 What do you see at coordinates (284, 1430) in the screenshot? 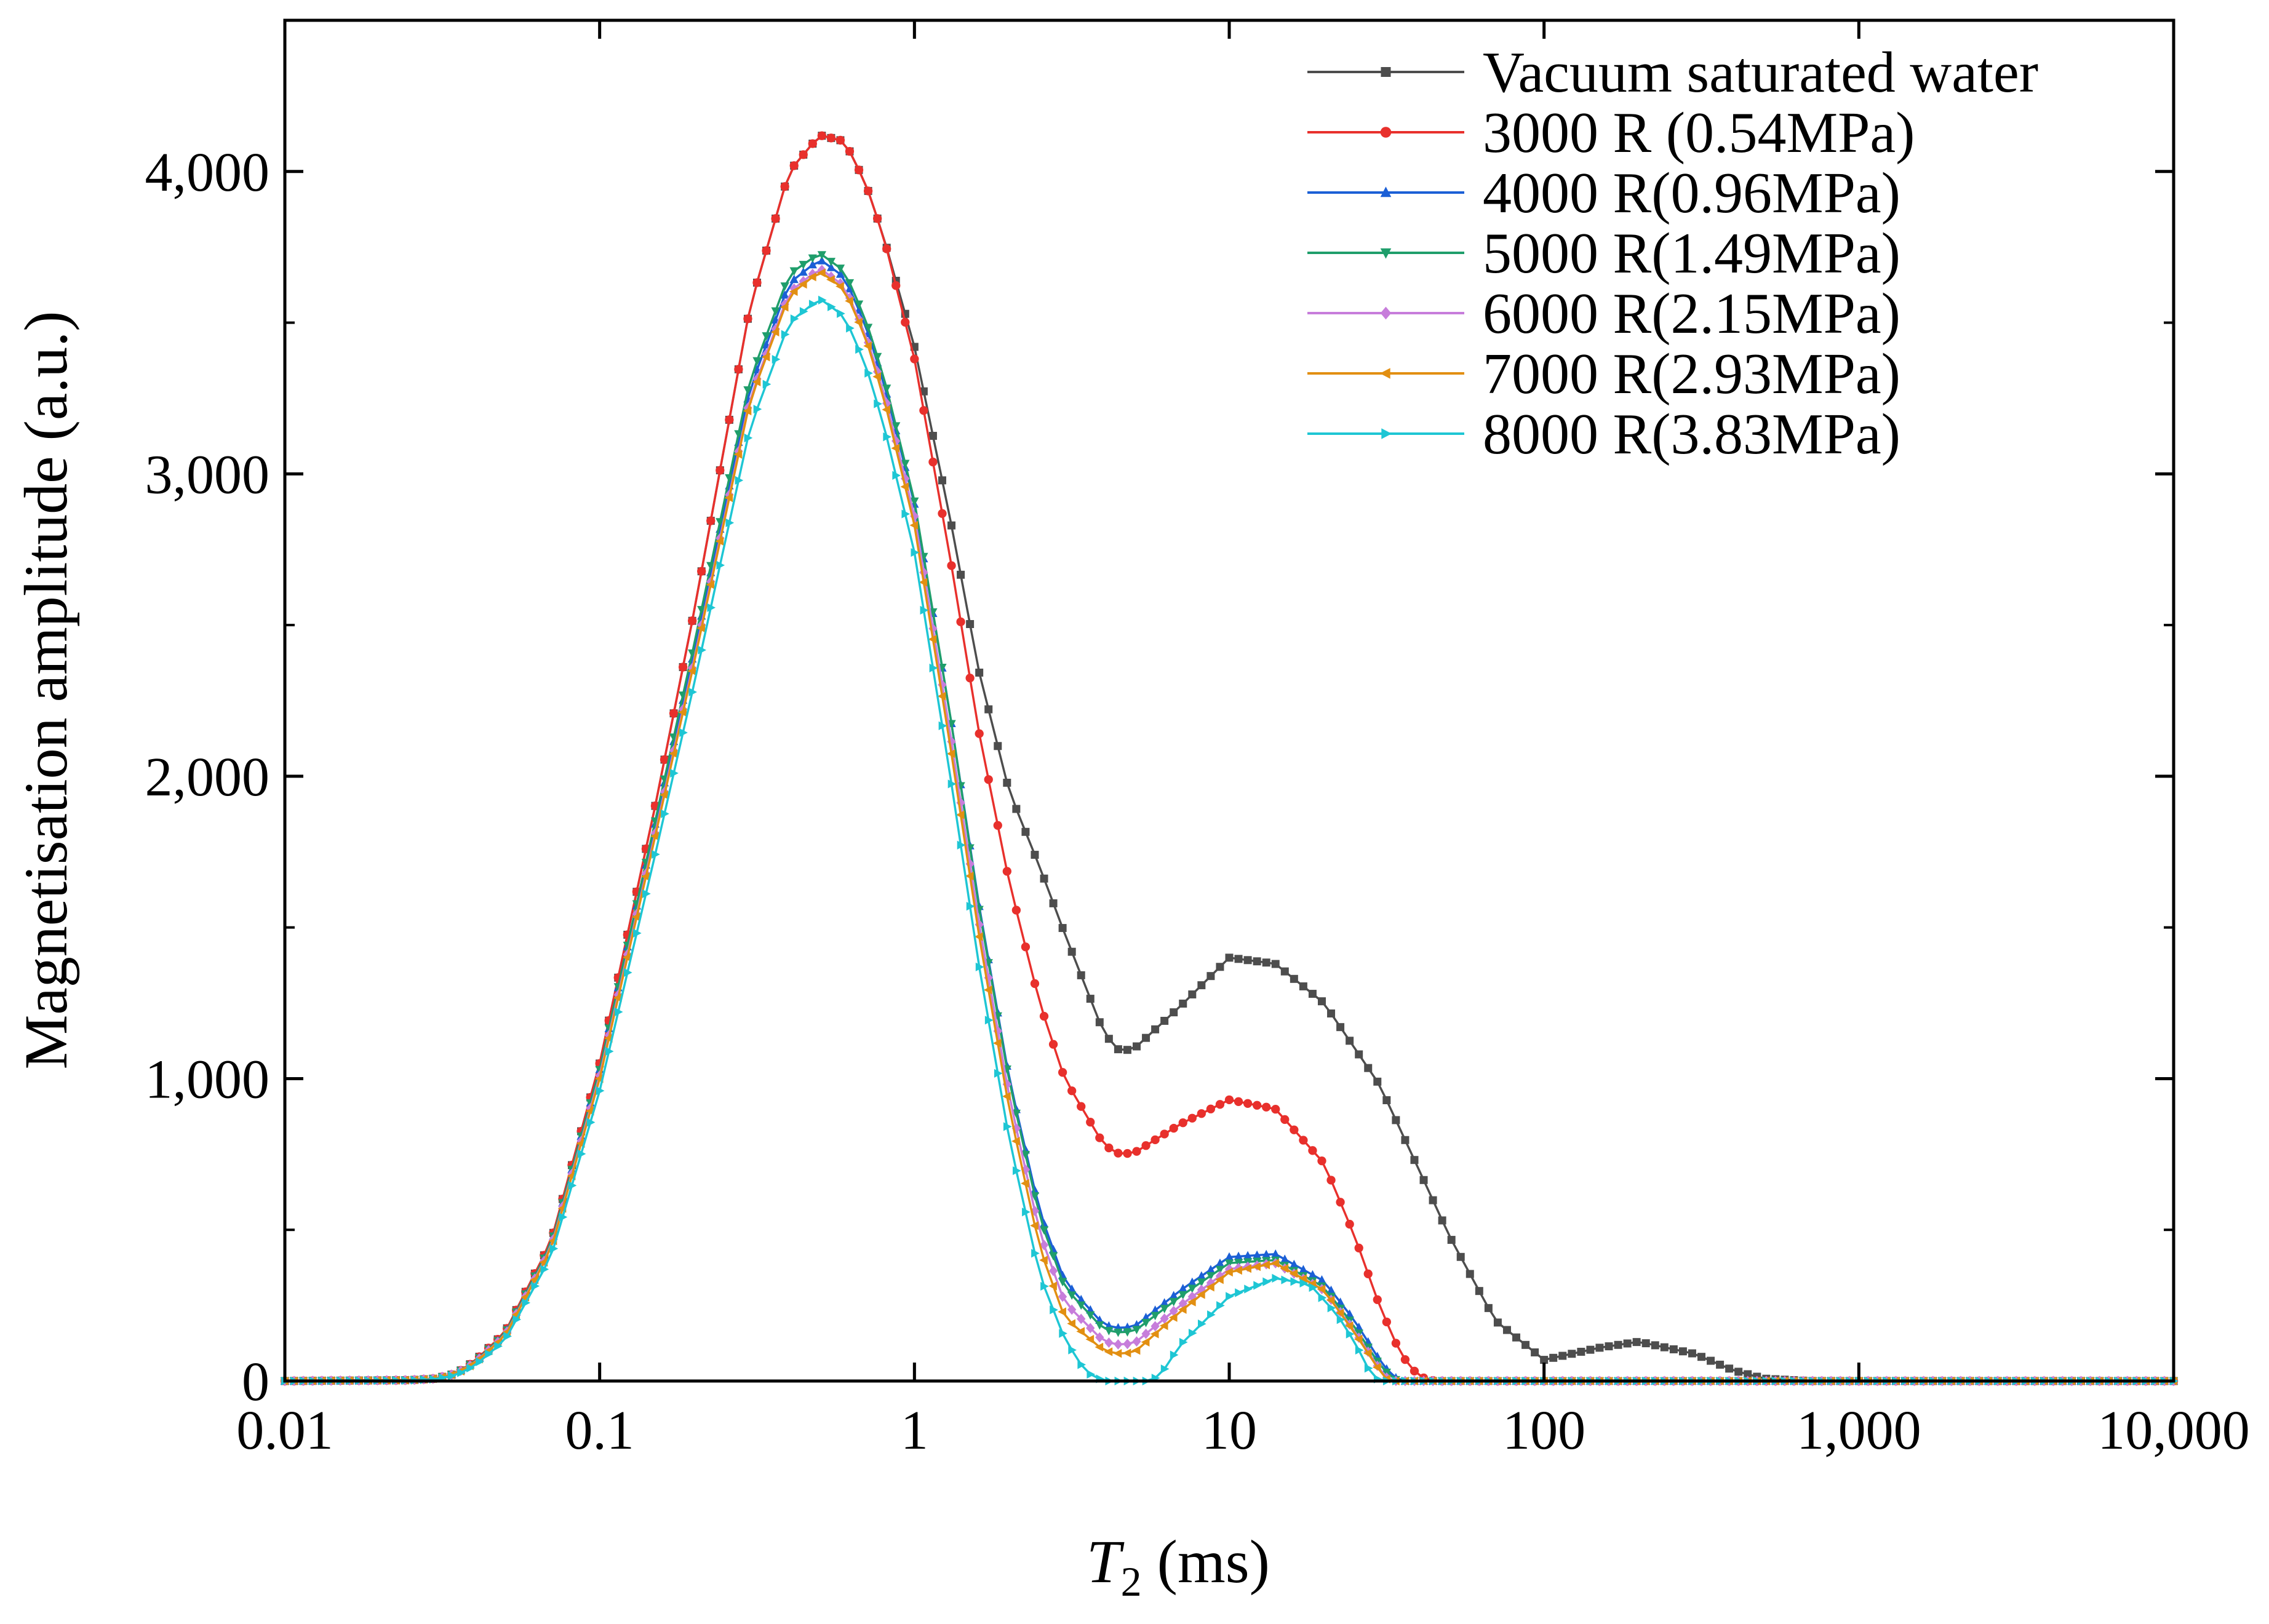
I see `x-tick-label: 0.01` at bounding box center [284, 1430].